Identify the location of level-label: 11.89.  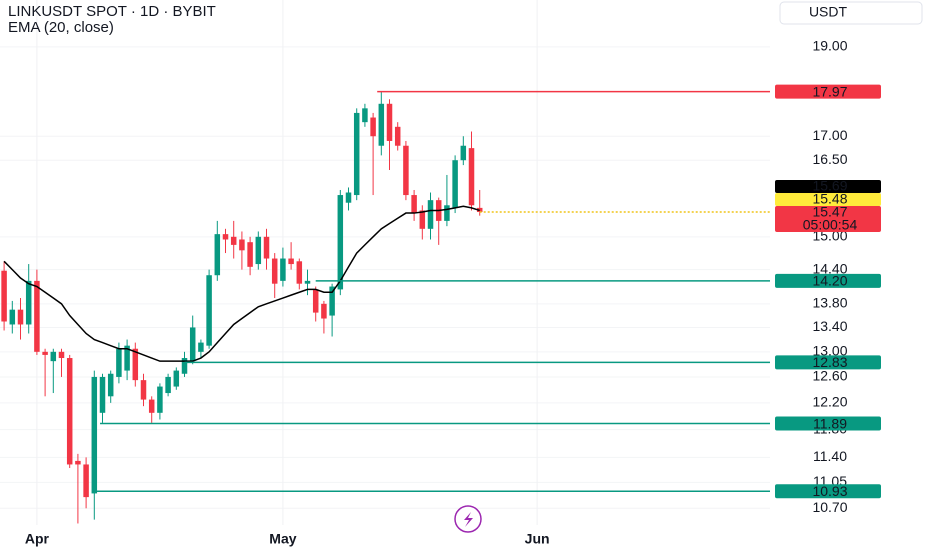
(830, 423).